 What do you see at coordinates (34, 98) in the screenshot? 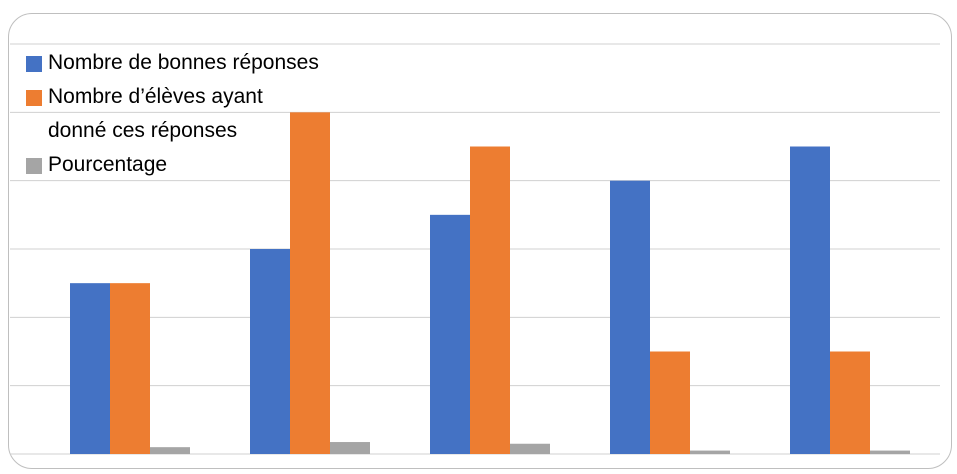
I see `legend-swatch-orange` at bounding box center [34, 98].